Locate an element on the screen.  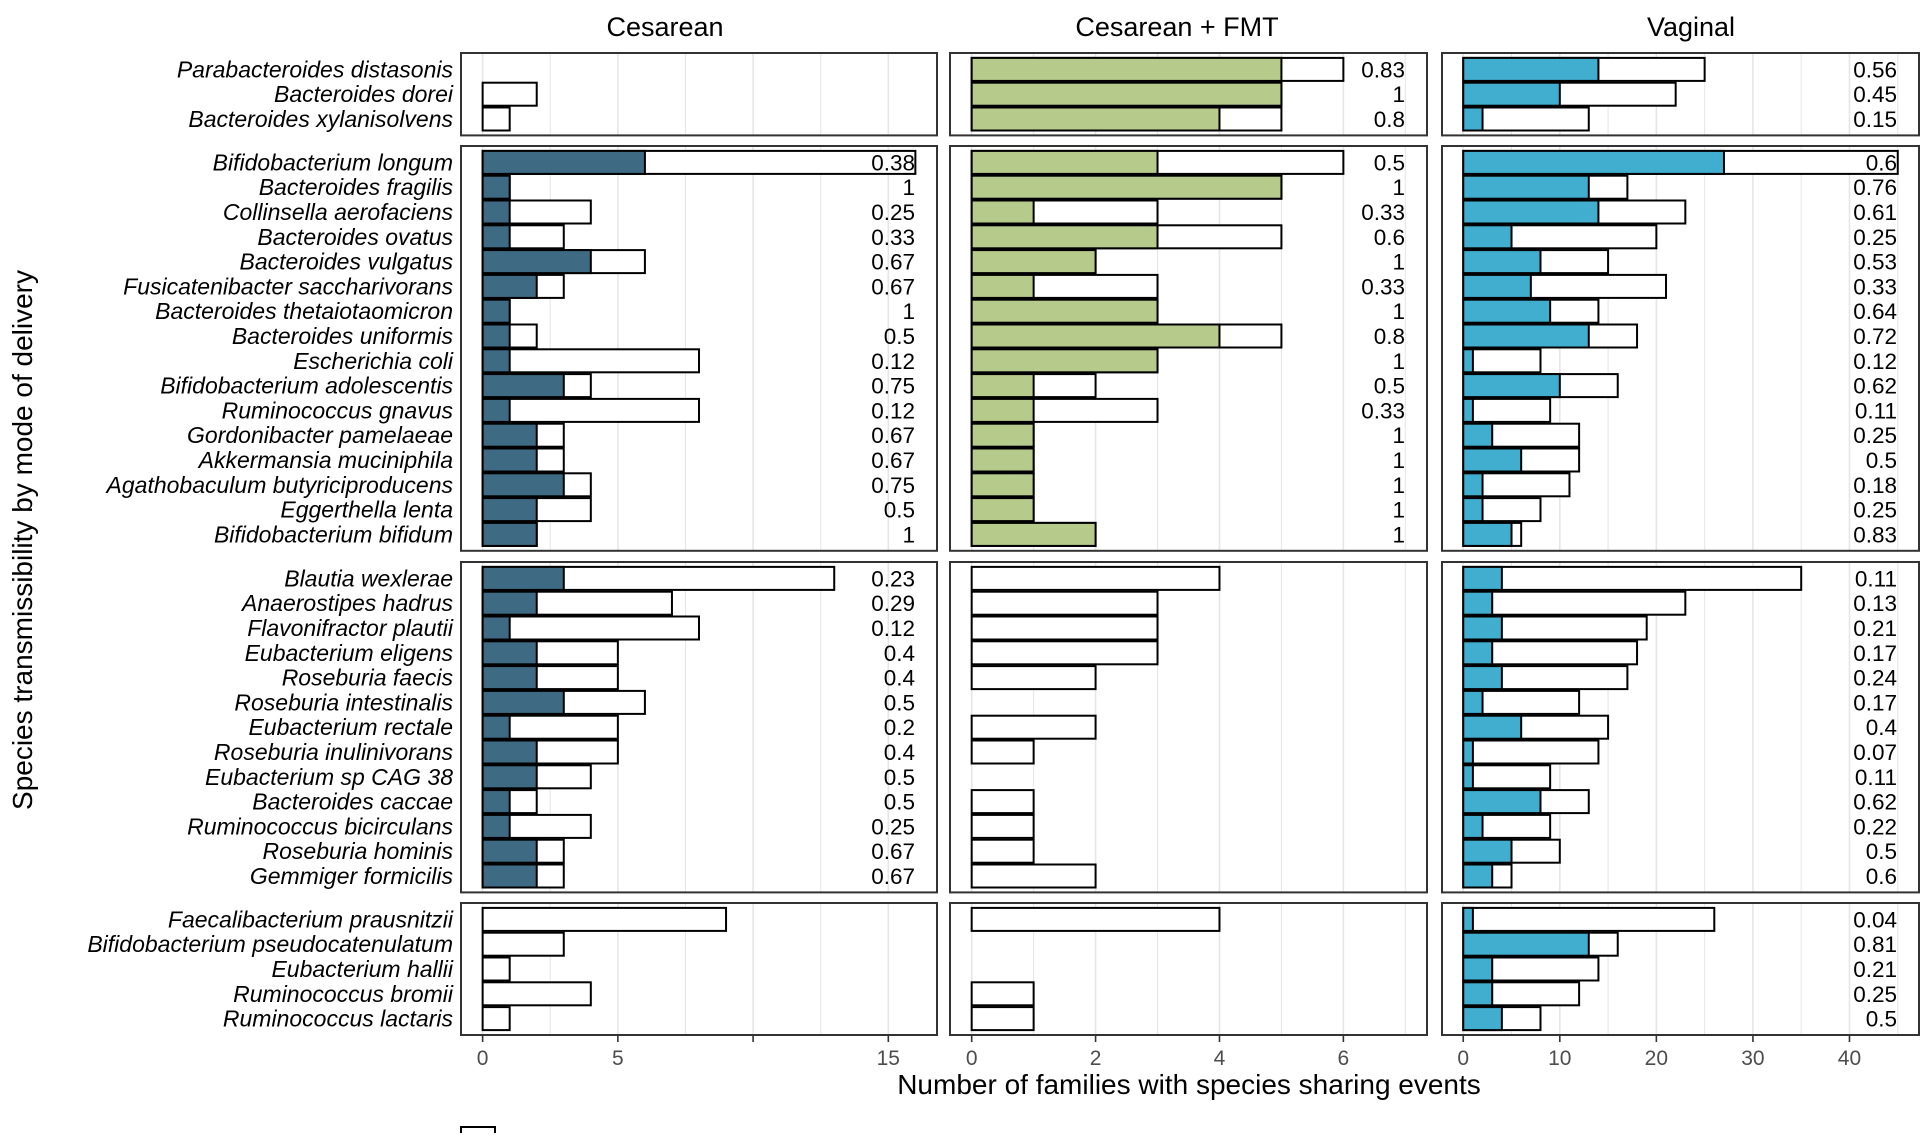
x-tick-label: 0 is located at coordinates (972, 1058).